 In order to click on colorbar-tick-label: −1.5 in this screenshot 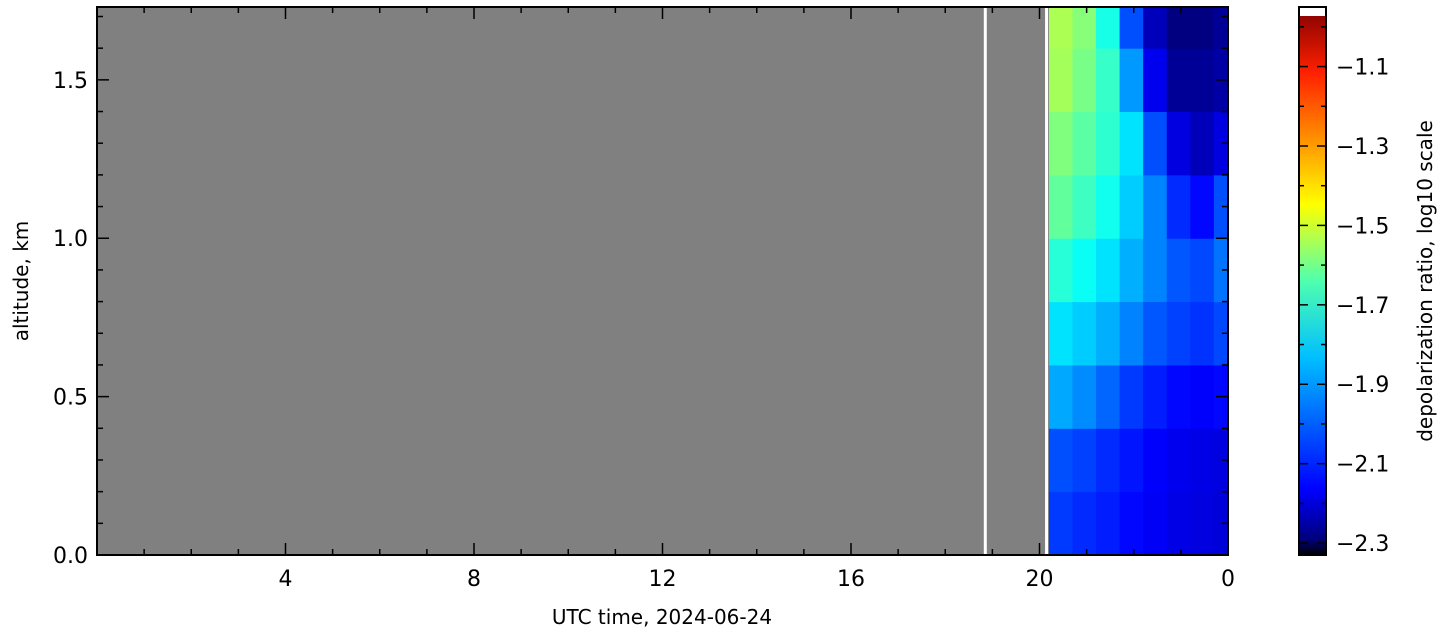, I will do `click(1362, 226)`.